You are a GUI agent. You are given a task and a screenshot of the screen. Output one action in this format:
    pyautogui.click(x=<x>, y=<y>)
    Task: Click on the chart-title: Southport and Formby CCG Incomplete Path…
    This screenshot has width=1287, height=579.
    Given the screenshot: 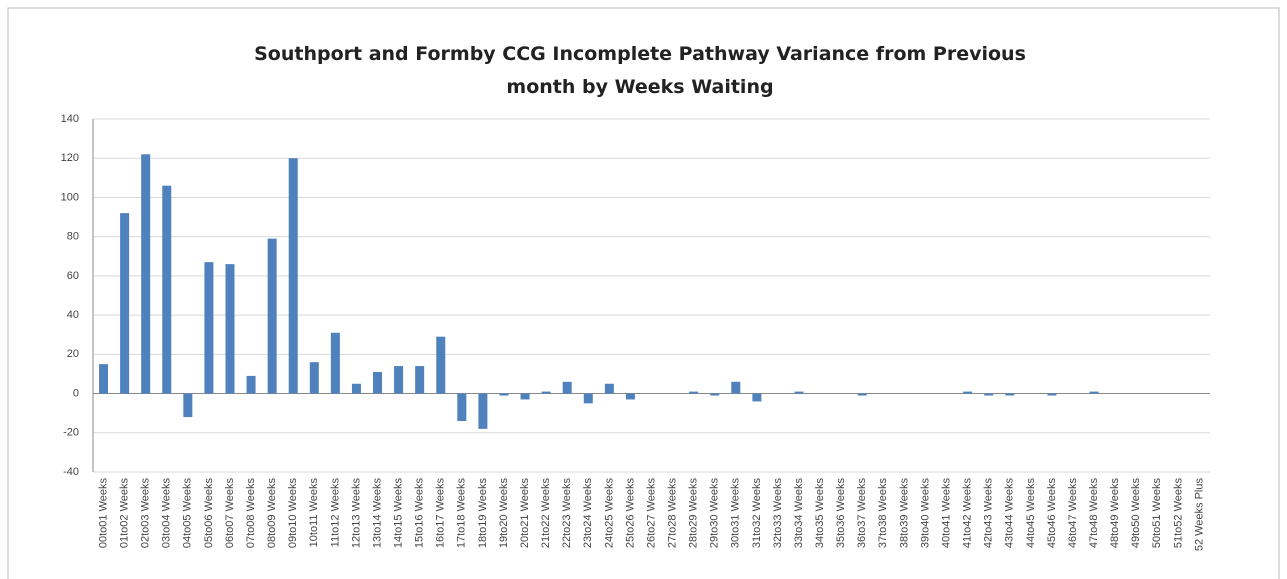 What is the action you would take?
    pyautogui.click(x=640, y=70)
    